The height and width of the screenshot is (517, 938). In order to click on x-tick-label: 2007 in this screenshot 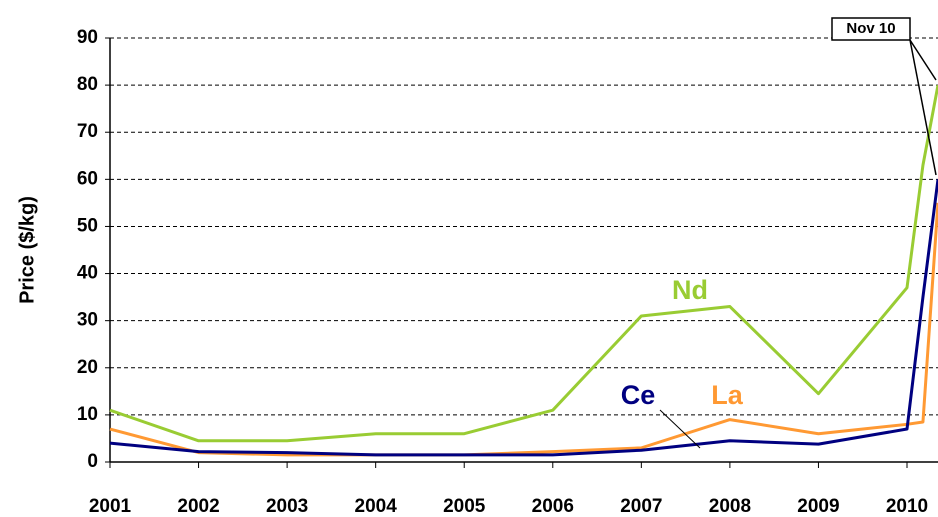, I will do `click(641, 506)`.